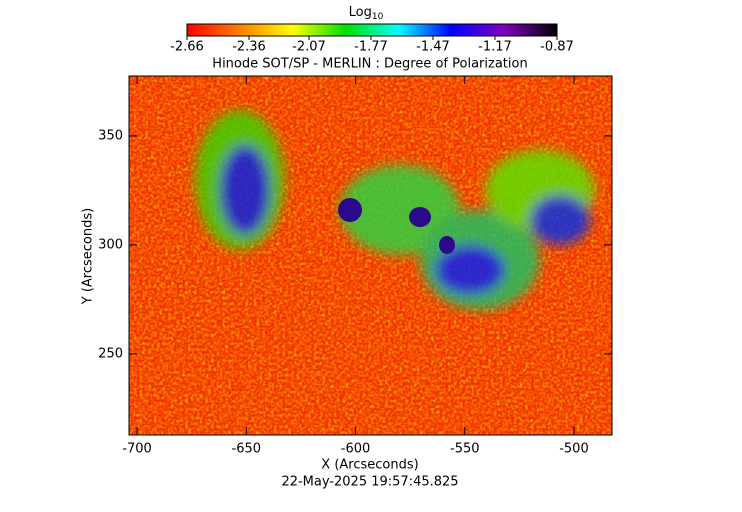 This screenshot has width=742, height=512. I want to click on y-tick-label: 250, so click(110, 353).